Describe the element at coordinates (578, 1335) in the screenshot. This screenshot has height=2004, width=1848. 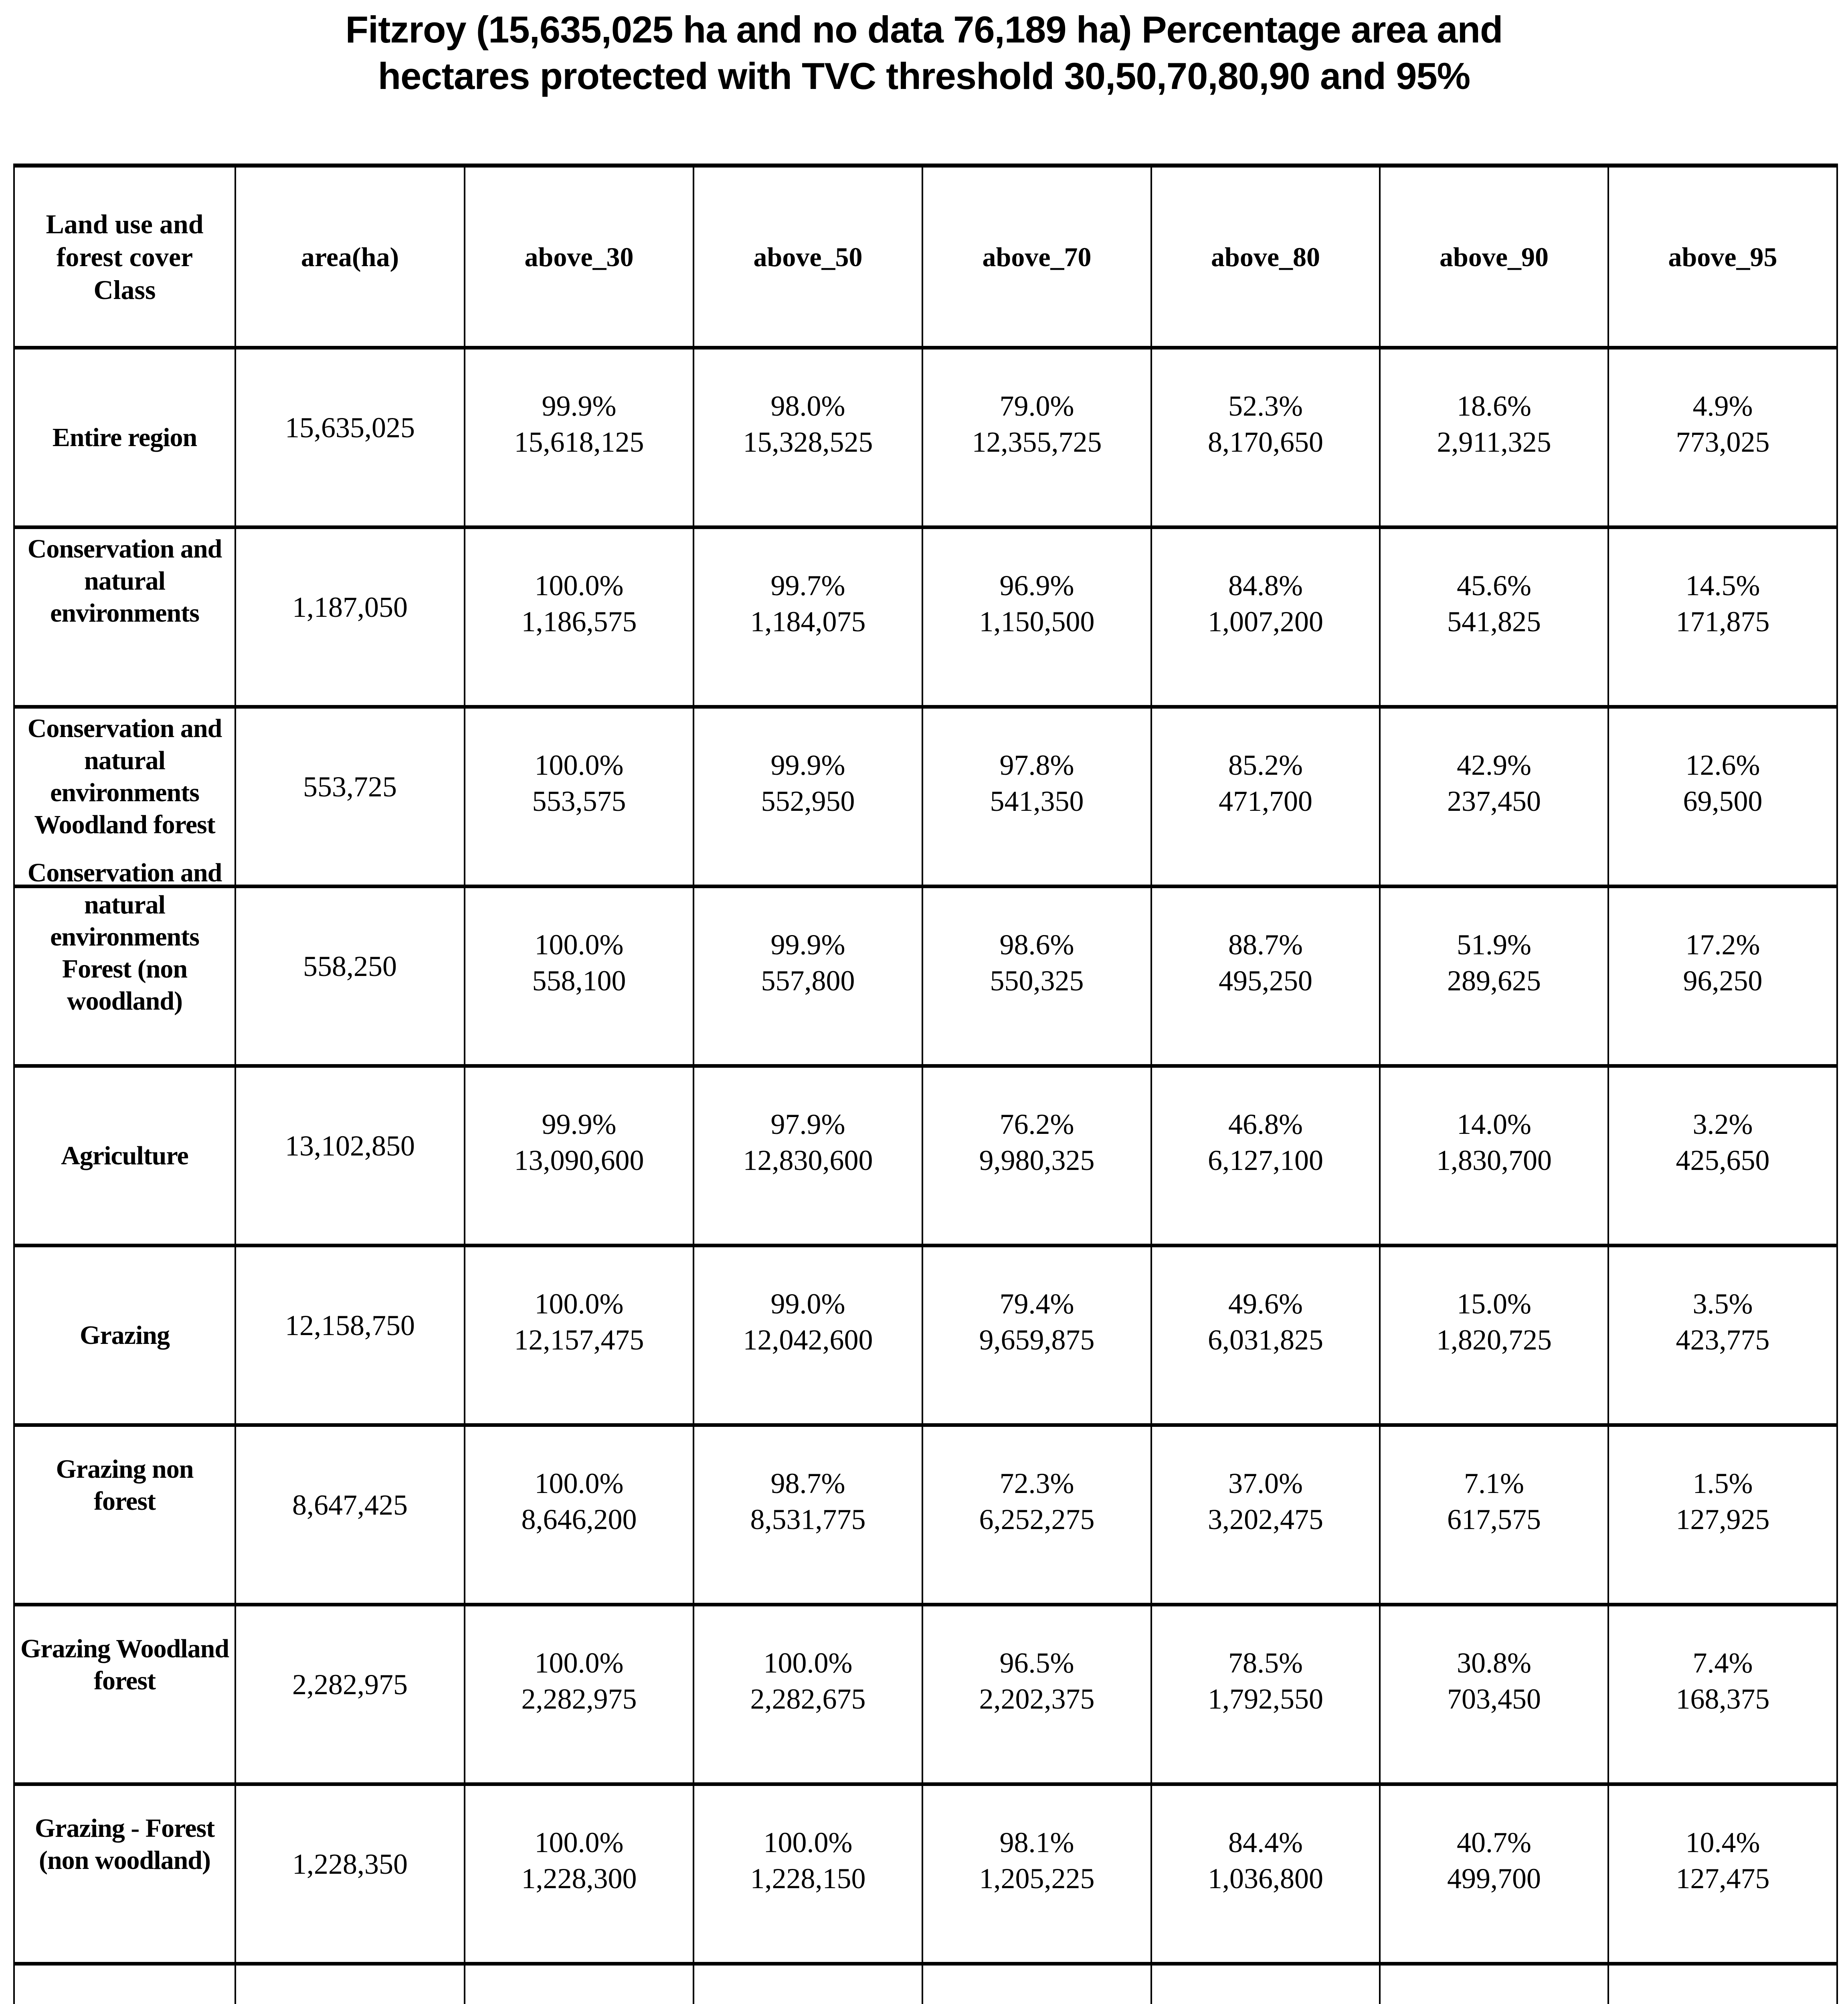
I see `value-cell: 100.0% 12,157,475` at that location.